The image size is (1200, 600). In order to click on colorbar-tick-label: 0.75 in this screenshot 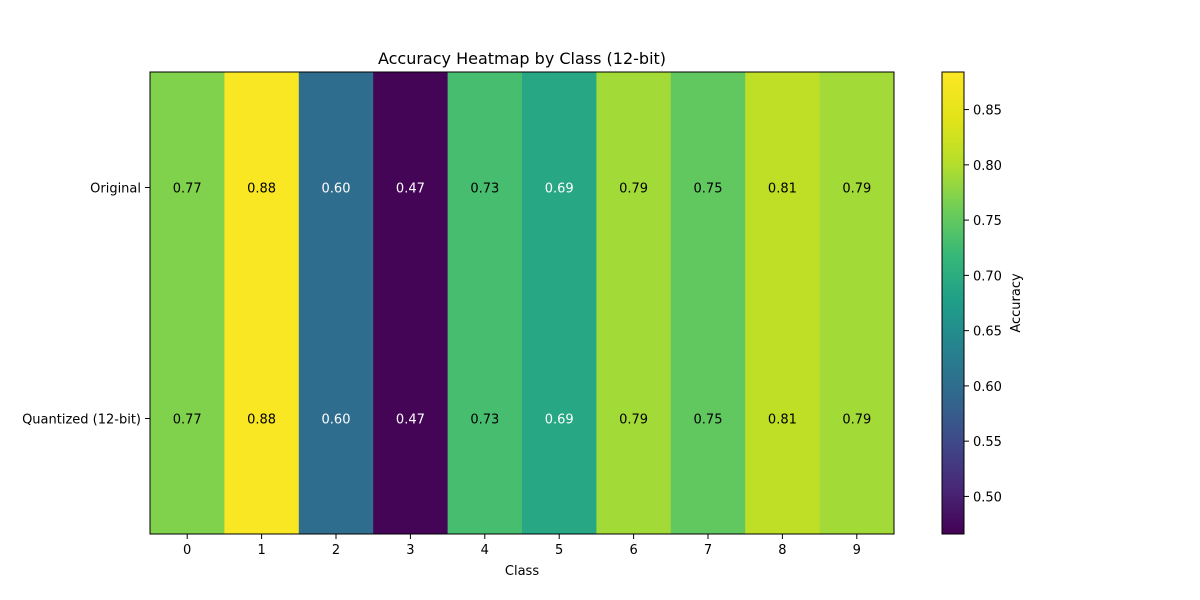, I will do `click(987, 221)`.